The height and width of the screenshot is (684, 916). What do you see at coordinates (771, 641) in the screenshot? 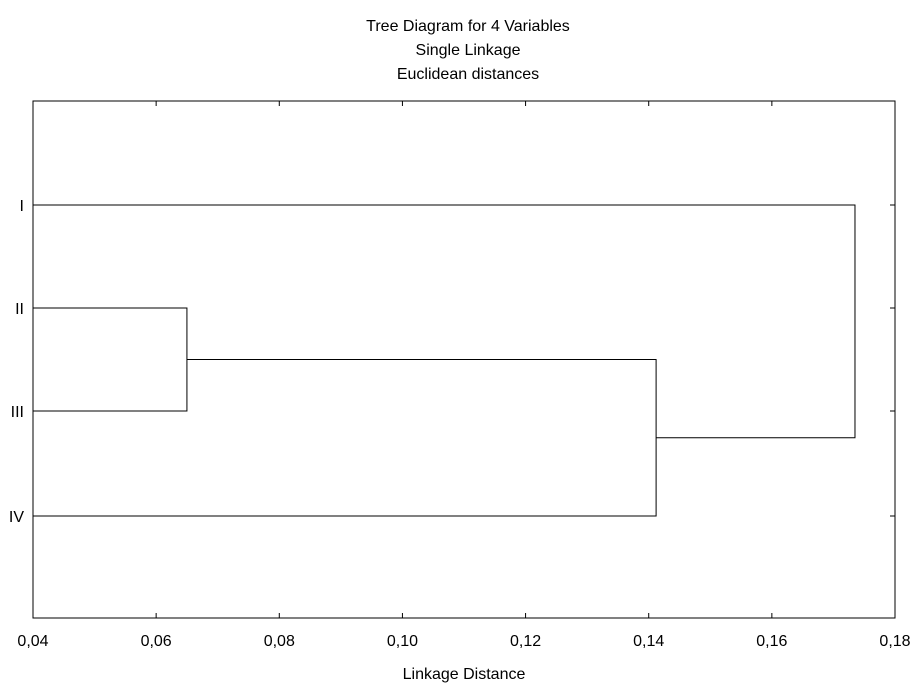
I see `x-tick-label: 0,16` at bounding box center [771, 641].